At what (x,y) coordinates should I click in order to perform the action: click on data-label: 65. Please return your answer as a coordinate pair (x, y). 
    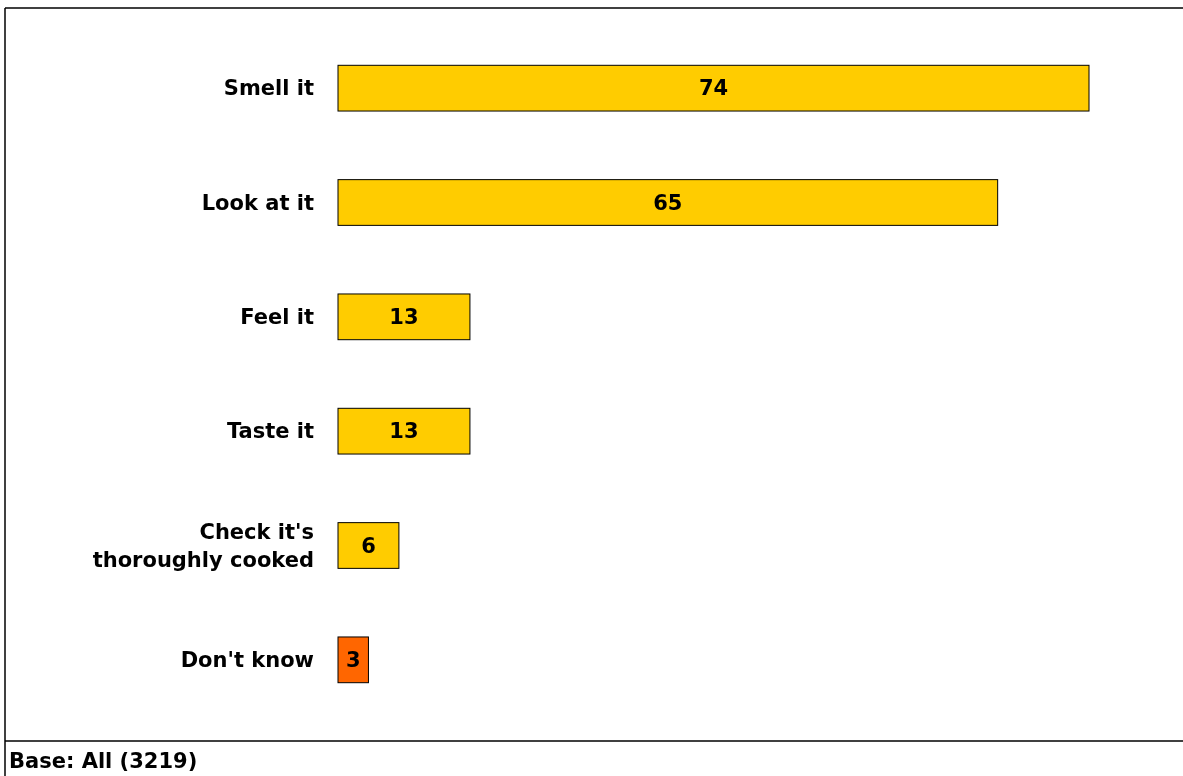
    Looking at the image, I should click on (668, 202).